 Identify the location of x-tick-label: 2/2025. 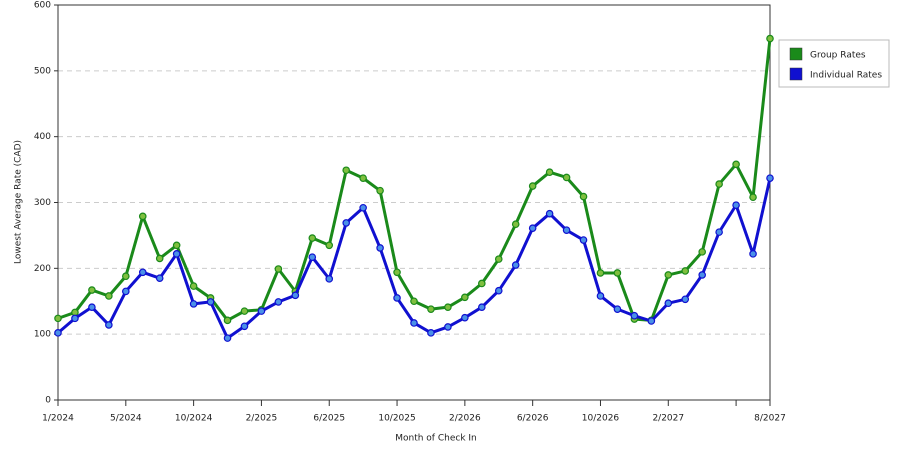
(262, 419).